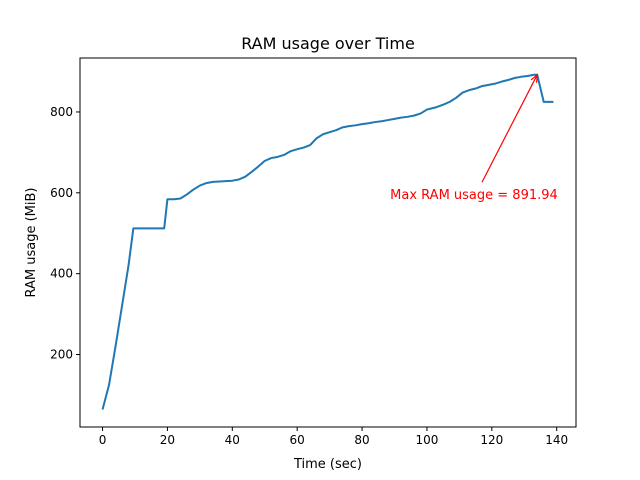 The image size is (640, 480). What do you see at coordinates (61, 355) in the screenshot?
I see `y-tick-label: 200` at bounding box center [61, 355].